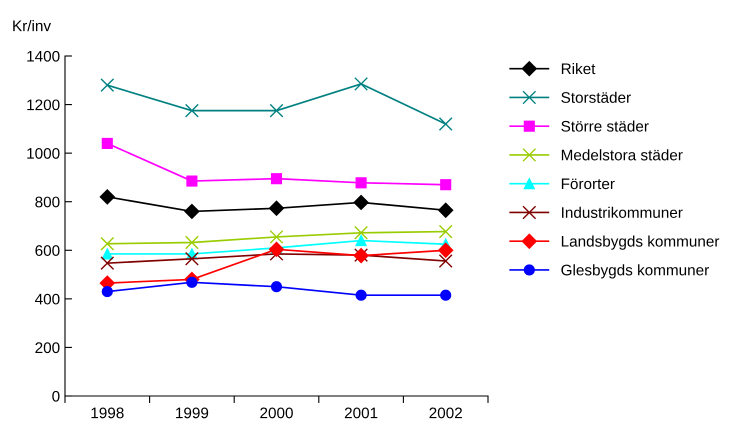  What do you see at coordinates (43, 104) in the screenshot?
I see `y-tick-label: 1200` at bounding box center [43, 104].